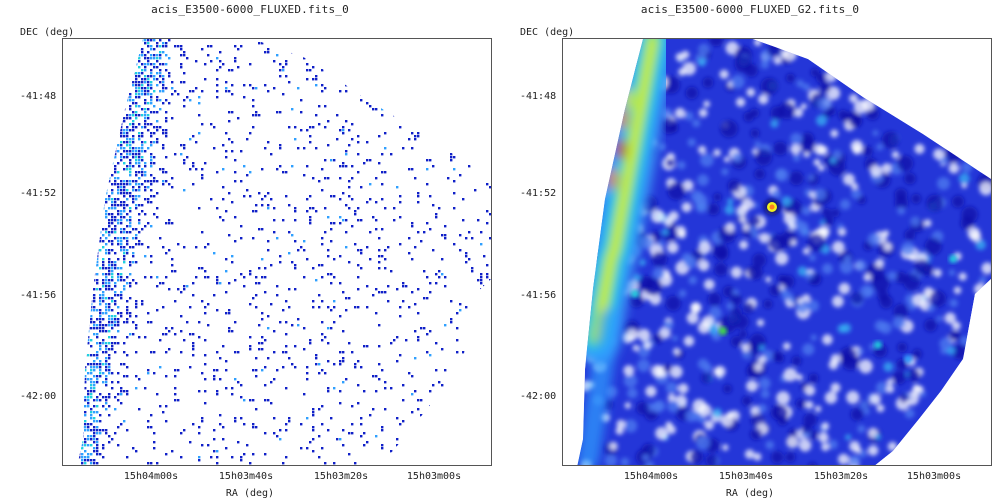  What do you see at coordinates (547, 32) in the screenshot?
I see `right-y-axis-label: DEC (deg)` at bounding box center [547, 32].